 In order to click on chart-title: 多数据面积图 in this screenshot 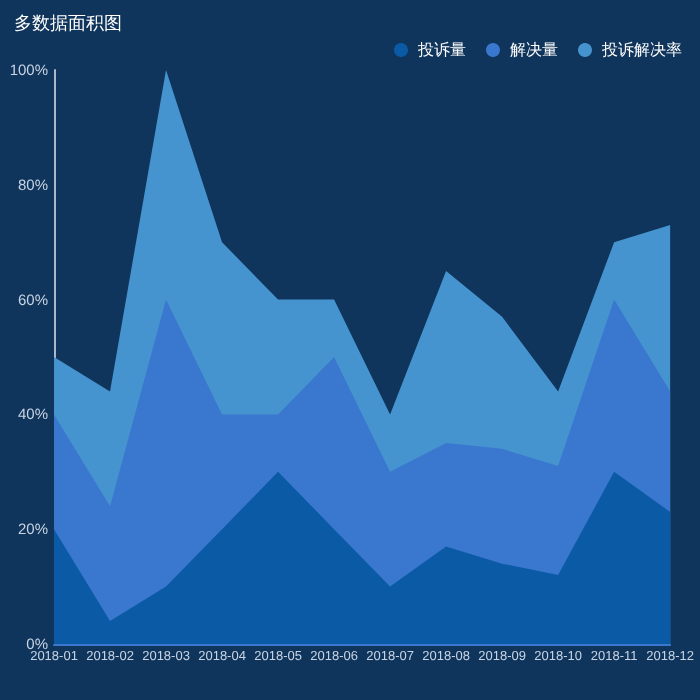, I will do `click(68, 23)`.